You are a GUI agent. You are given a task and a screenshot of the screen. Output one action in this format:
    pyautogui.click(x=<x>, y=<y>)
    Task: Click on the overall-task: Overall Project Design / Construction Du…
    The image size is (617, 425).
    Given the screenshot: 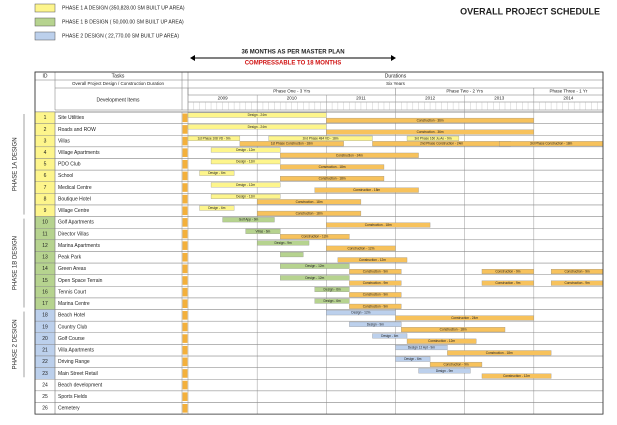 What is the action you would take?
    pyautogui.click(x=118, y=83)
    